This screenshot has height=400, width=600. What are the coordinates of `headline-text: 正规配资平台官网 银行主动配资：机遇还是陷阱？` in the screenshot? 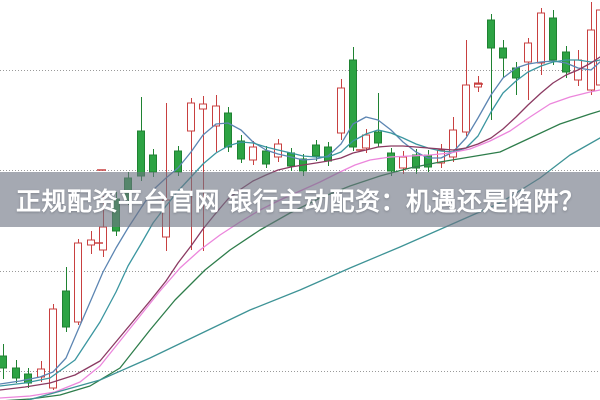 It's located at (300, 201).